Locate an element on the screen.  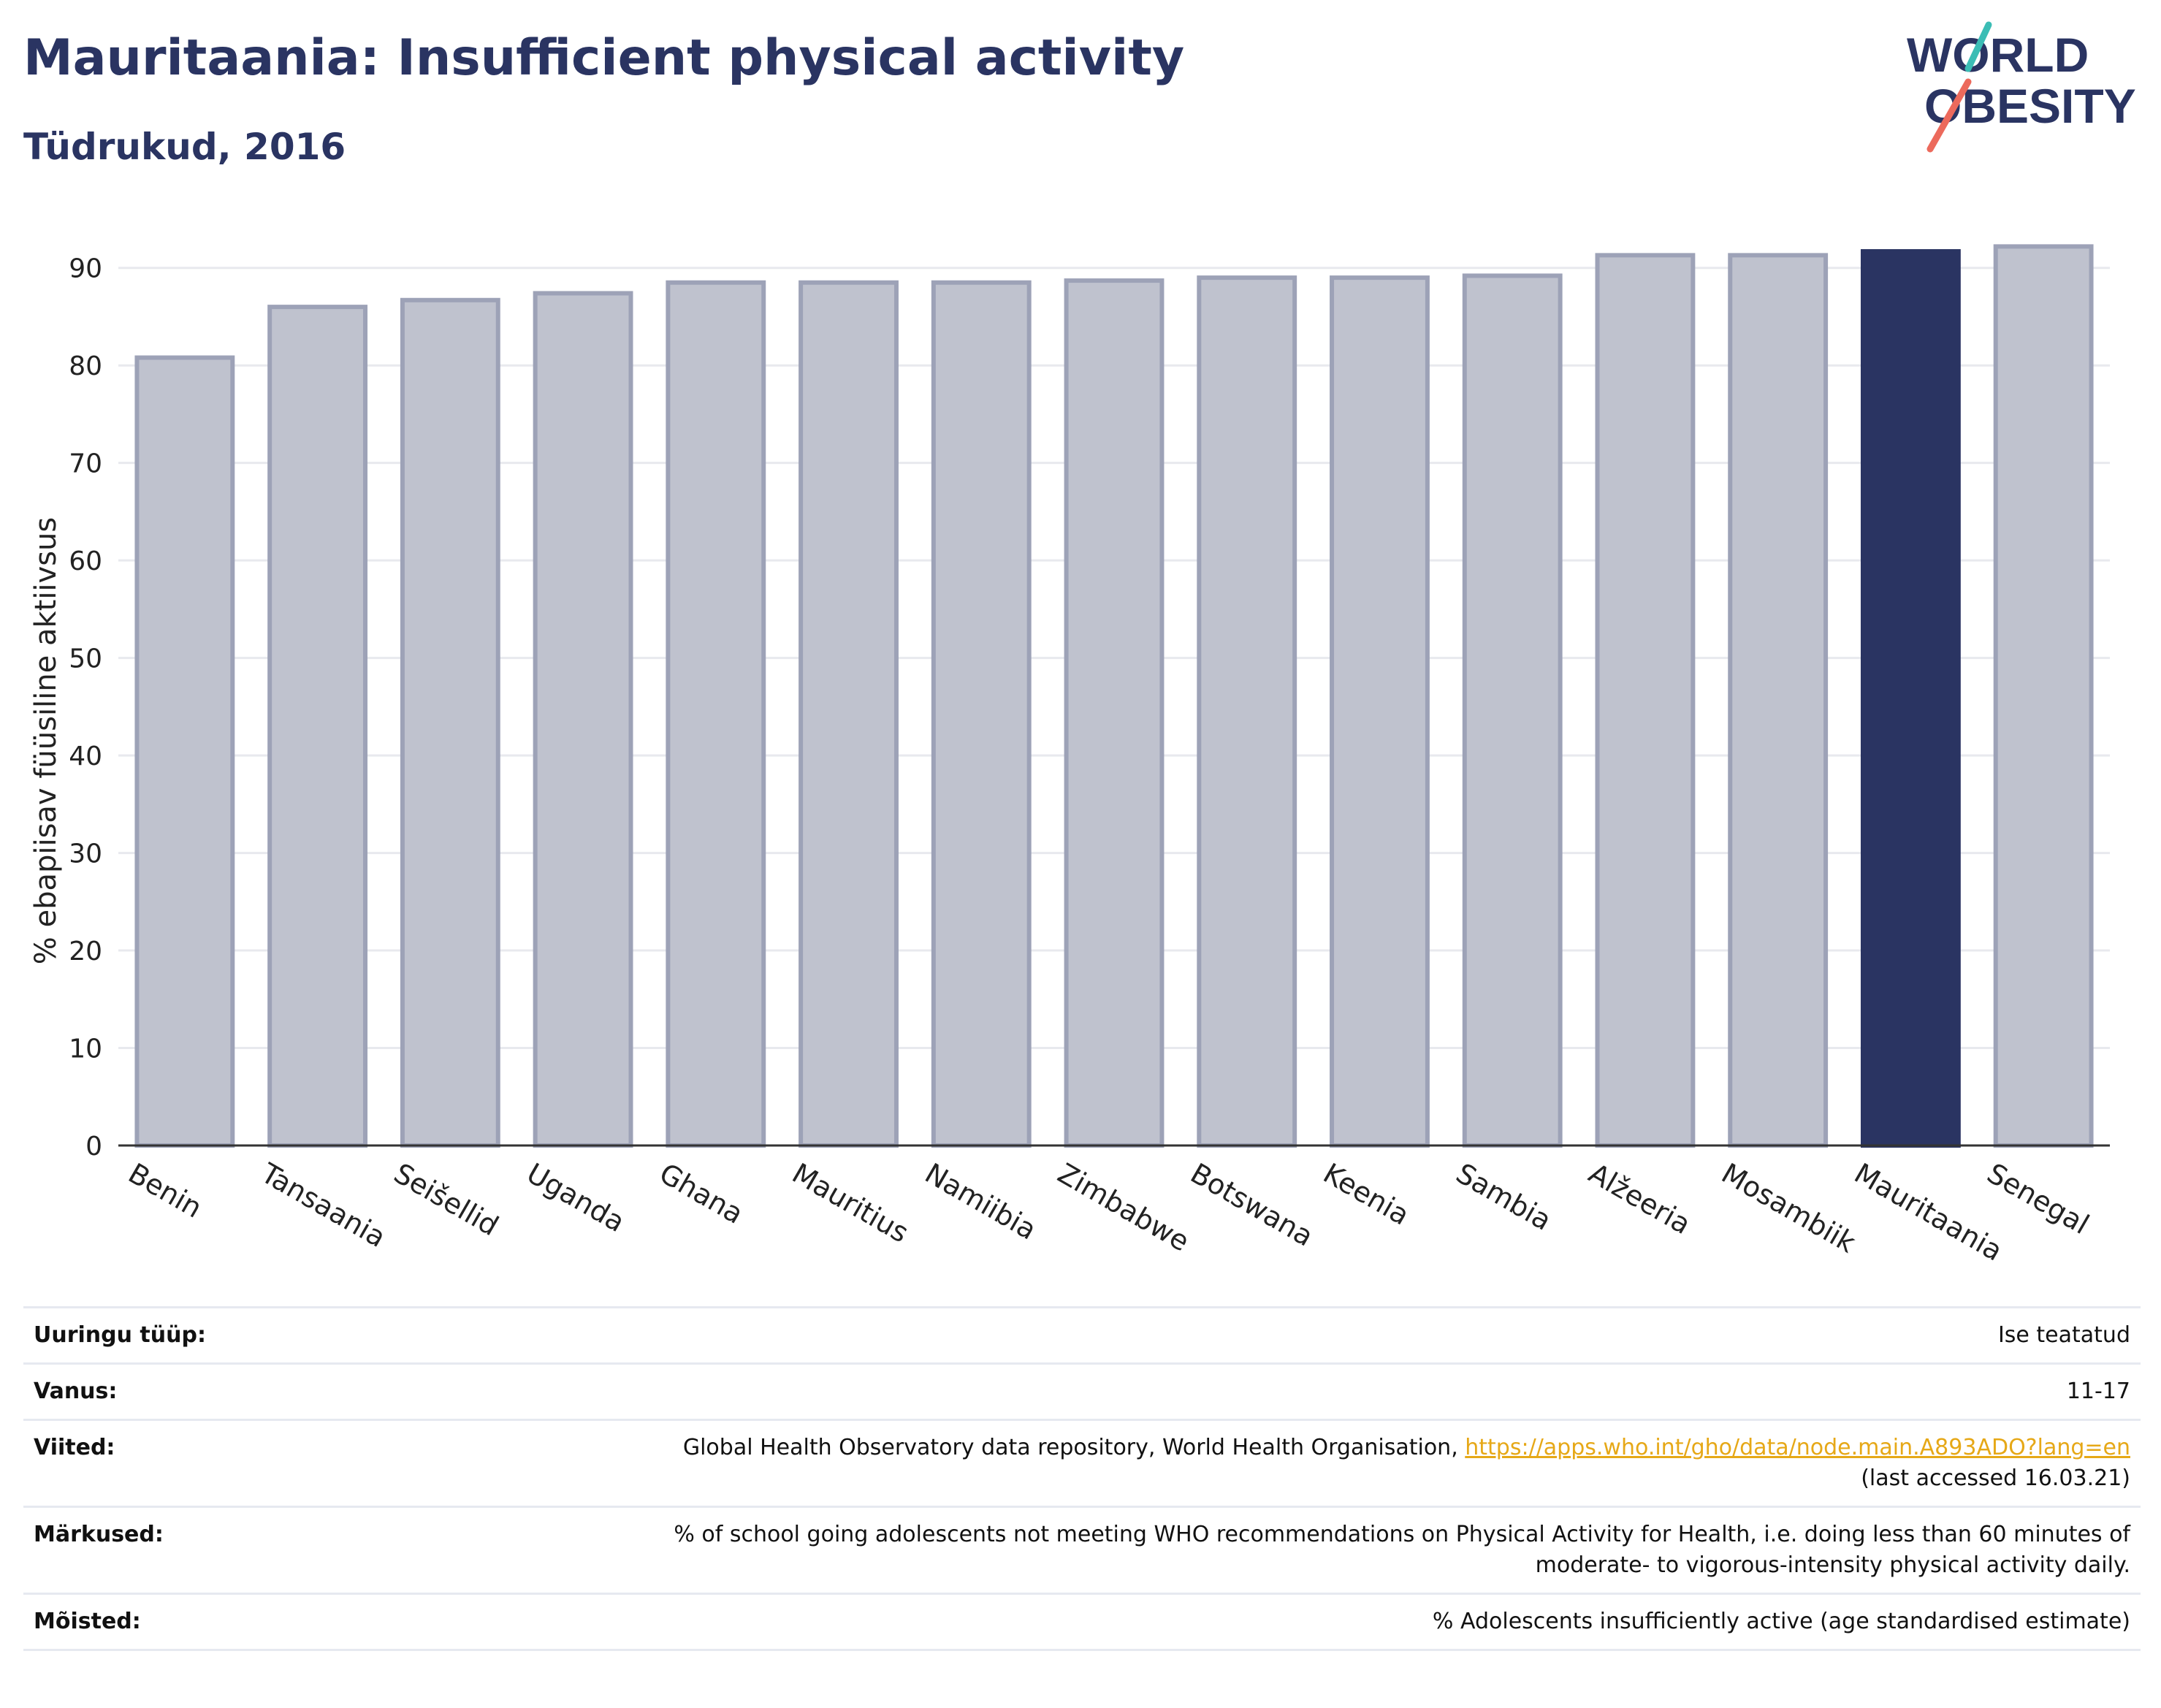
x-tick-label: Mauritius is located at coordinates (851, 1203).